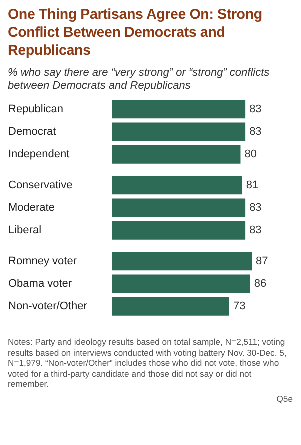 The width and height of the screenshot is (301, 445). I want to click on y-tick-label: Liberal, so click(25, 230).